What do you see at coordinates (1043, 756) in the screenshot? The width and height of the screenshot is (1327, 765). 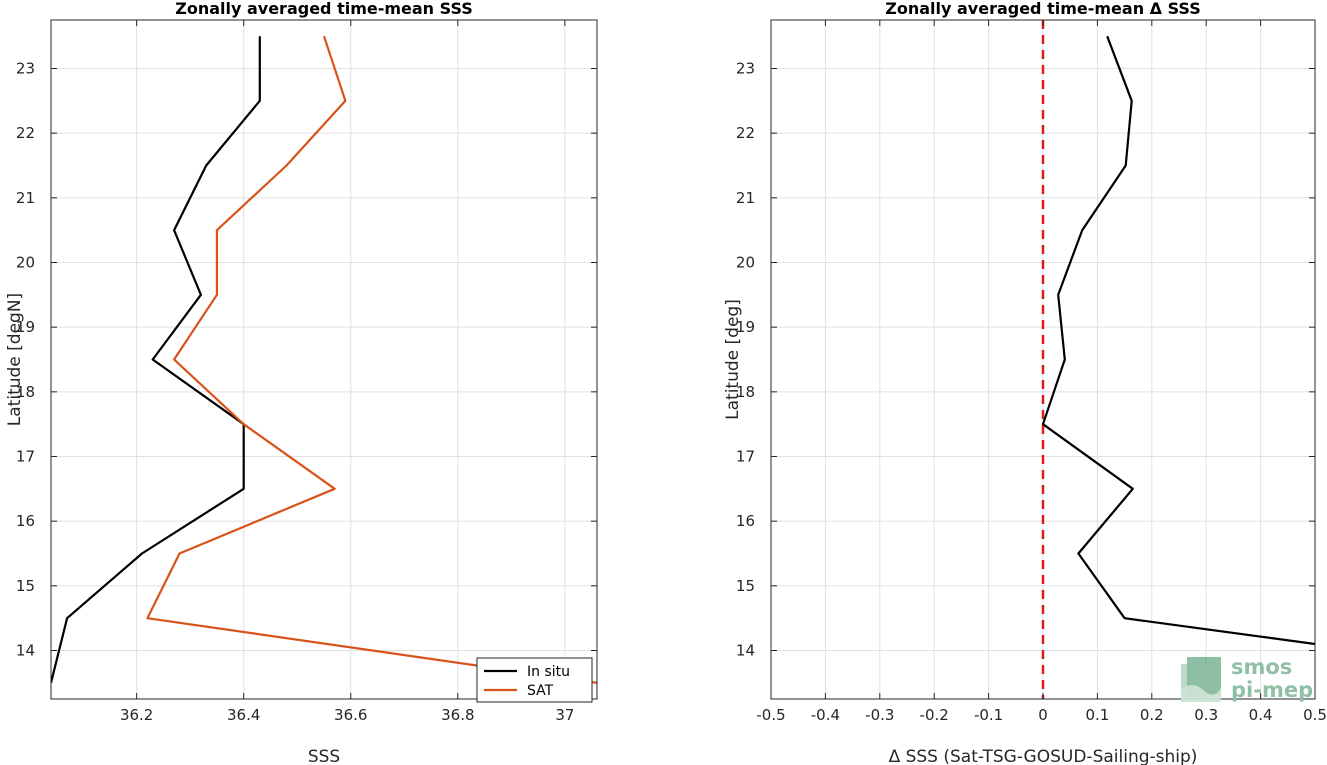 I see `x-axis-label: Δ SSS (Sat-TSG-GOSUD-Sailing-ship)` at bounding box center [1043, 756].